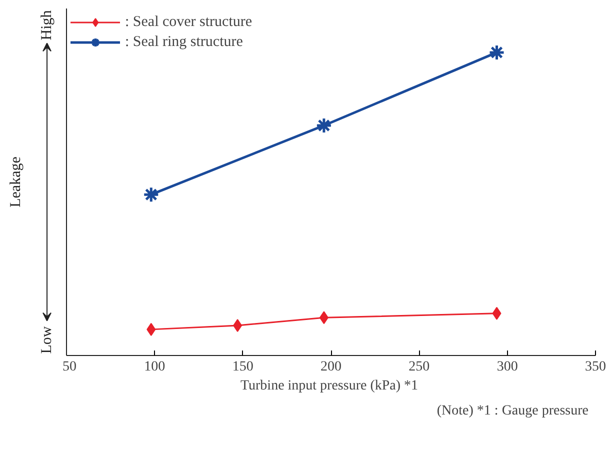 The height and width of the screenshot is (472, 613). Describe the element at coordinates (331, 367) in the screenshot. I see `x-tick-label: 200` at that location.